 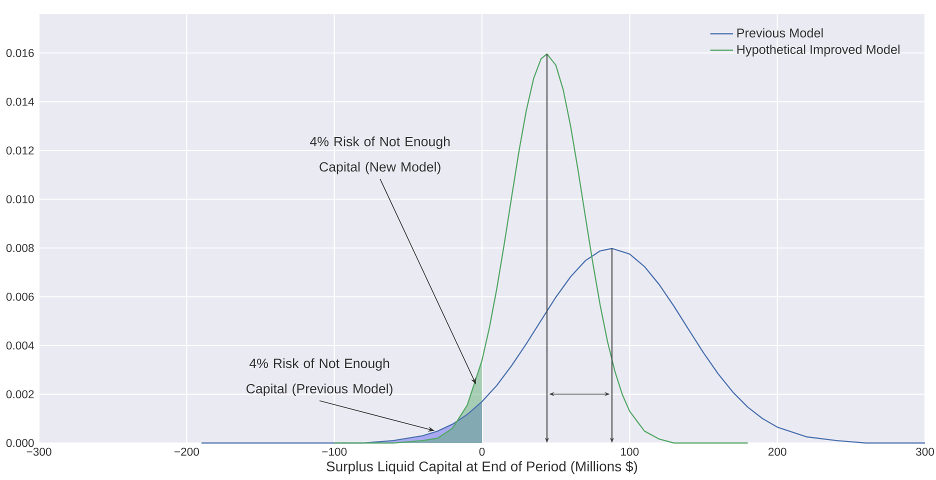 What do you see at coordinates (482, 467) in the screenshot?
I see `x-axis-title: Surplus Liquid Capital at End of Period (Millions $)` at bounding box center [482, 467].